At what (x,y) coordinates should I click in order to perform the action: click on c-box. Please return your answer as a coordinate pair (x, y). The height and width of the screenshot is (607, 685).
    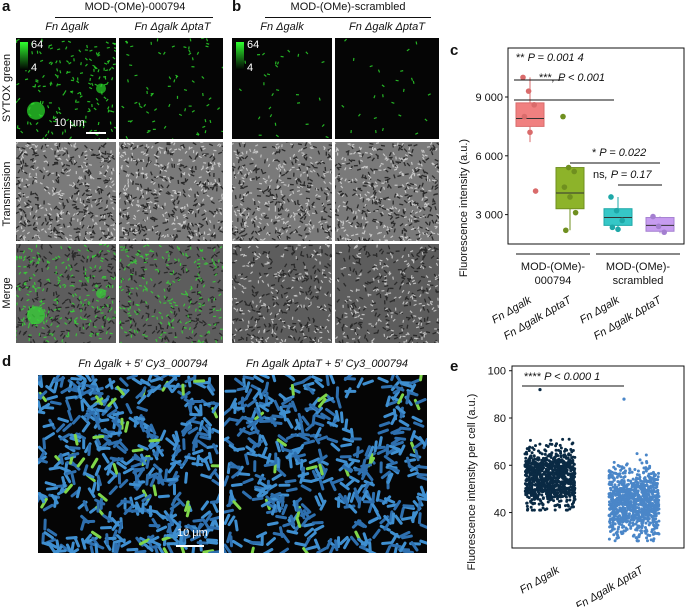
    Looking at the image, I should click on (530, 114).